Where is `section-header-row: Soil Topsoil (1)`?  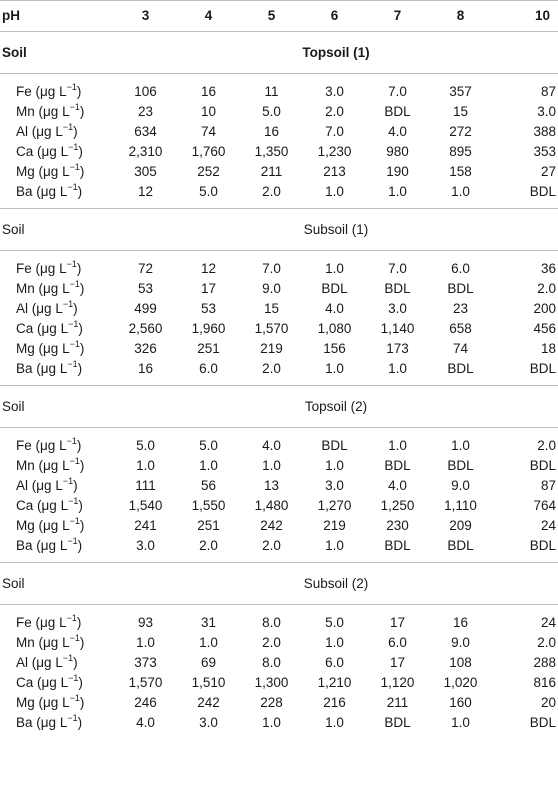
section-header-row: Soil Topsoil (1) is located at coordinates (279, 52).